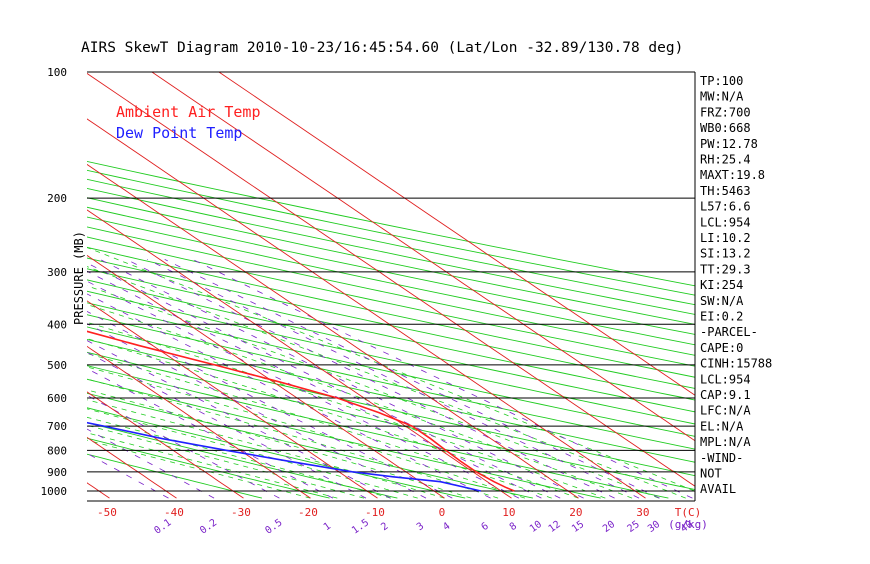 This screenshot has width=870, height=564. Describe the element at coordinates (442, 512) in the screenshot. I see `temp-tick-label-bottom: 0` at that location.